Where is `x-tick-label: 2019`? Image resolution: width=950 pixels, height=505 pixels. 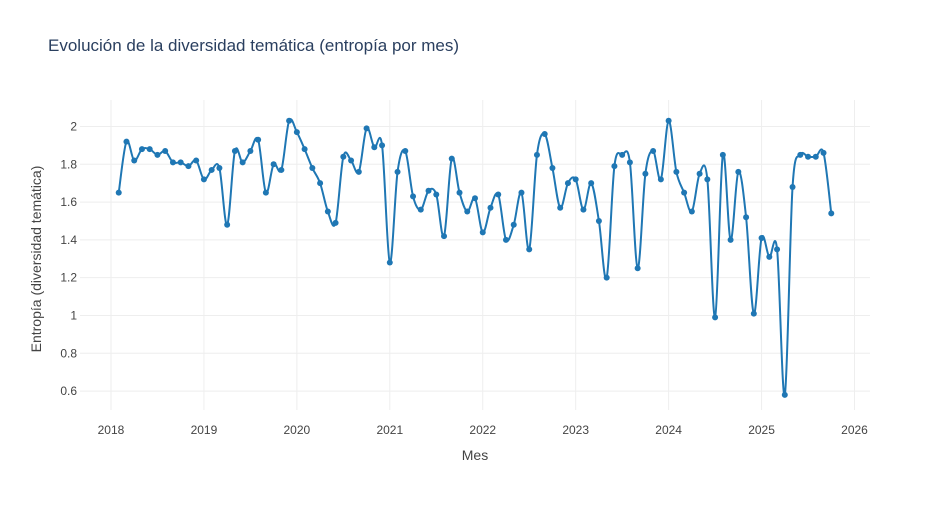
x-tick-label: 2019 is located at coordinates (204, 430).